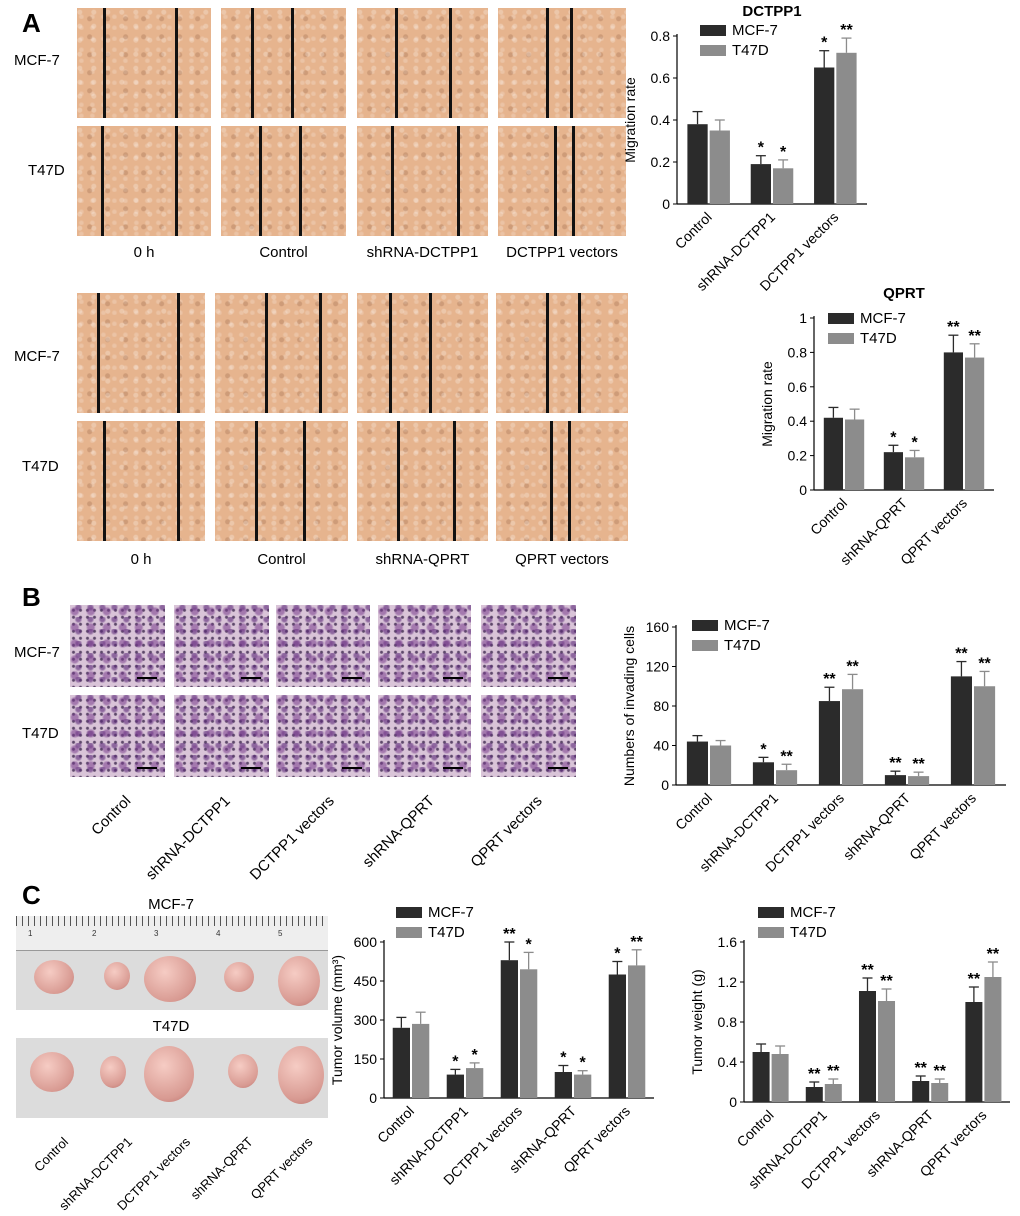 This screenshot has width=1020, height=1216. I want to click on chart-title: QPRT, so click(904, 293).